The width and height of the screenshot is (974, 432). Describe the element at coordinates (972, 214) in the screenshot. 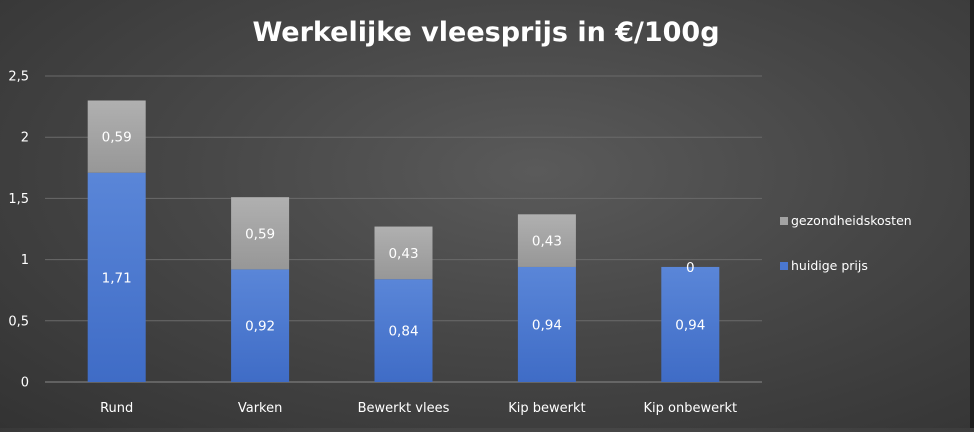

I see `window-edge` at that location.